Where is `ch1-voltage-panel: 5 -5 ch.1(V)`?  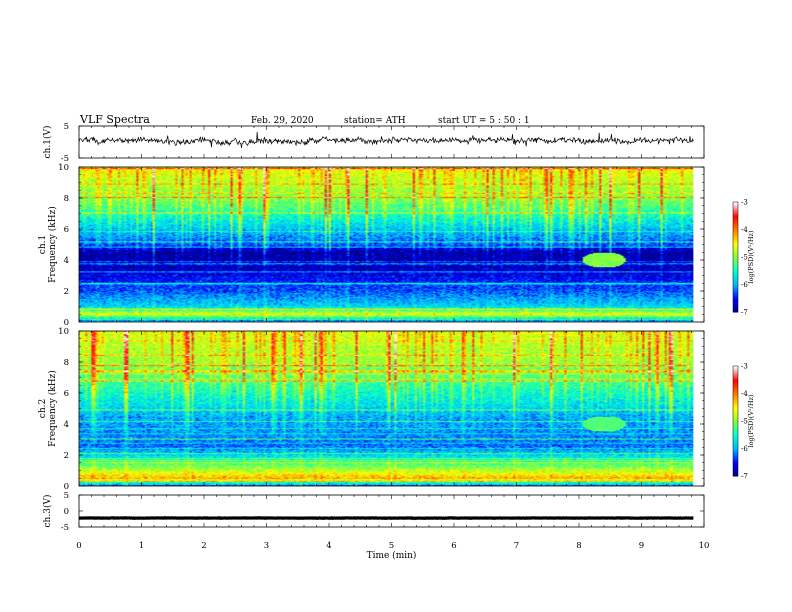
ch1-voltage-panel: 5 -5 ch.1(V) is located at coordinates (373, 143).